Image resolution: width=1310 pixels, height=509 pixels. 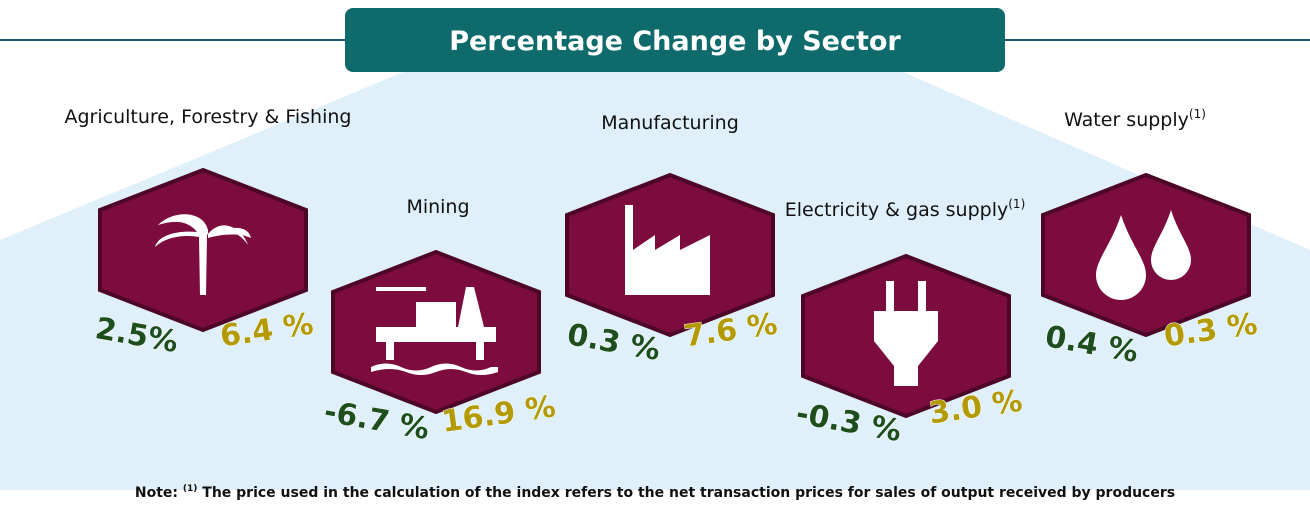 I want to click on sector-label: Agriculture, Forestry & Fishing, so click(x=208, y=117).